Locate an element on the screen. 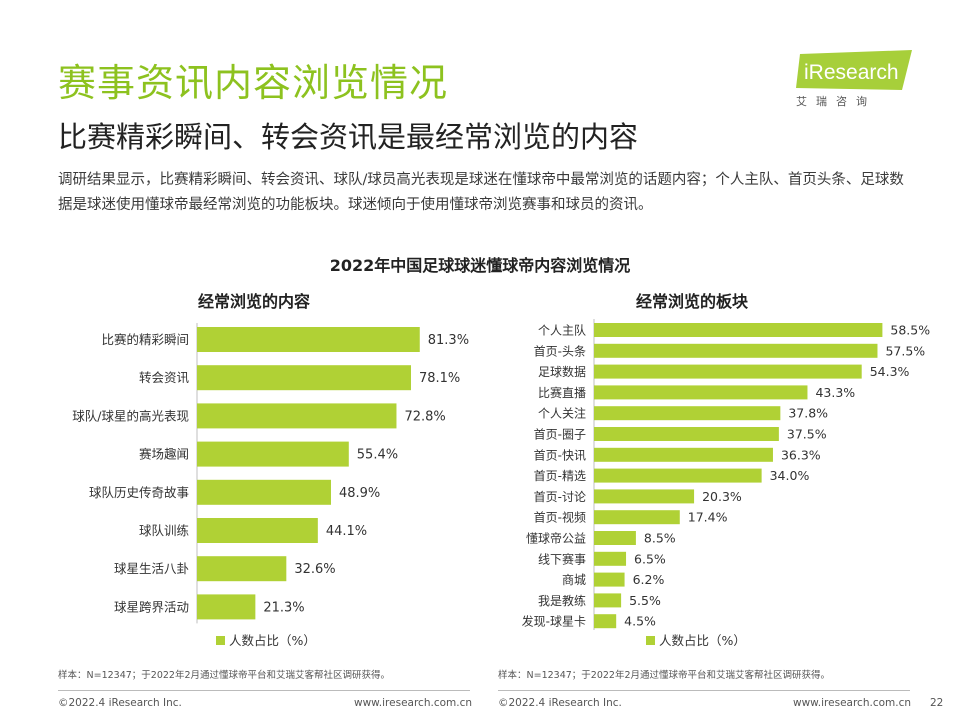 The height and width of the screenshot is (720, 960). category-label: 球队/球星的高光表现 is located at coordinates (130, 415).